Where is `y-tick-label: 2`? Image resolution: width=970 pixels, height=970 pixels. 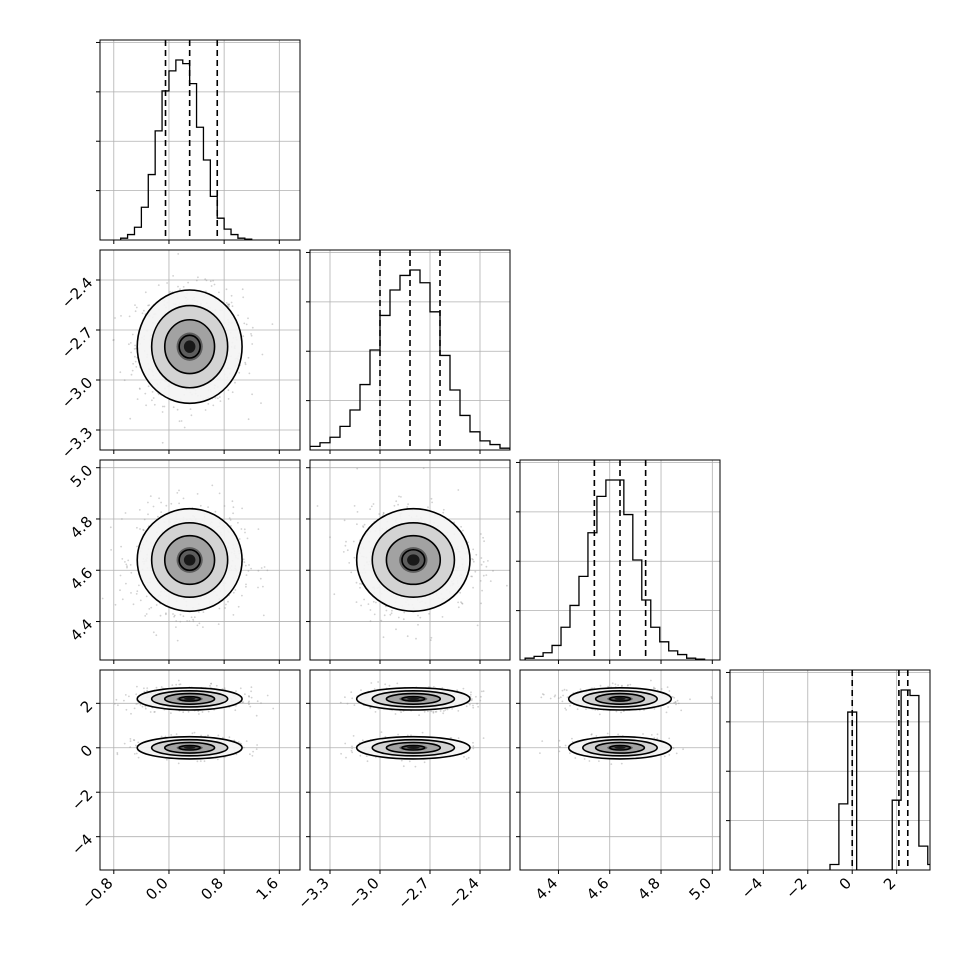
y-tick-label: 2 is located at coordinates (86, 706).